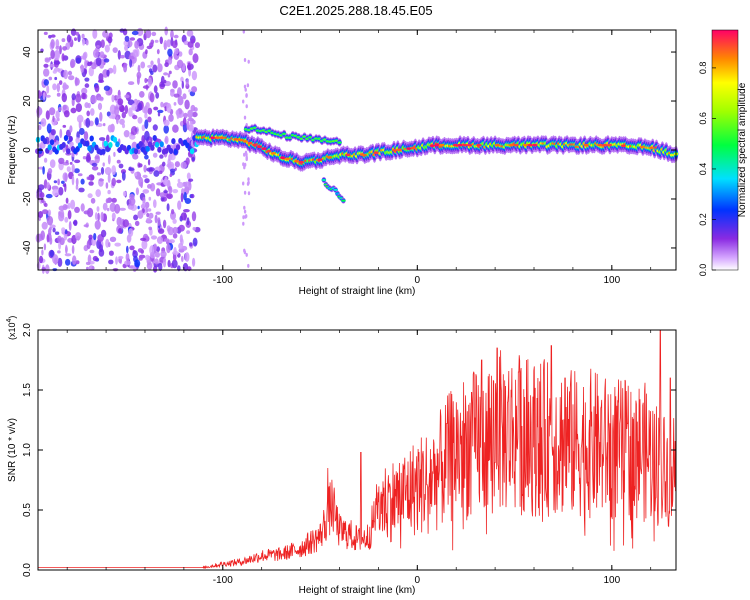 Image resolution: width=750 pixels, height=600 pixels. What do you see at coordinates (357, 590) in the screenshot?
I see `snr-x-label: Height of straight line (km)` at bounding box center [357, 590].